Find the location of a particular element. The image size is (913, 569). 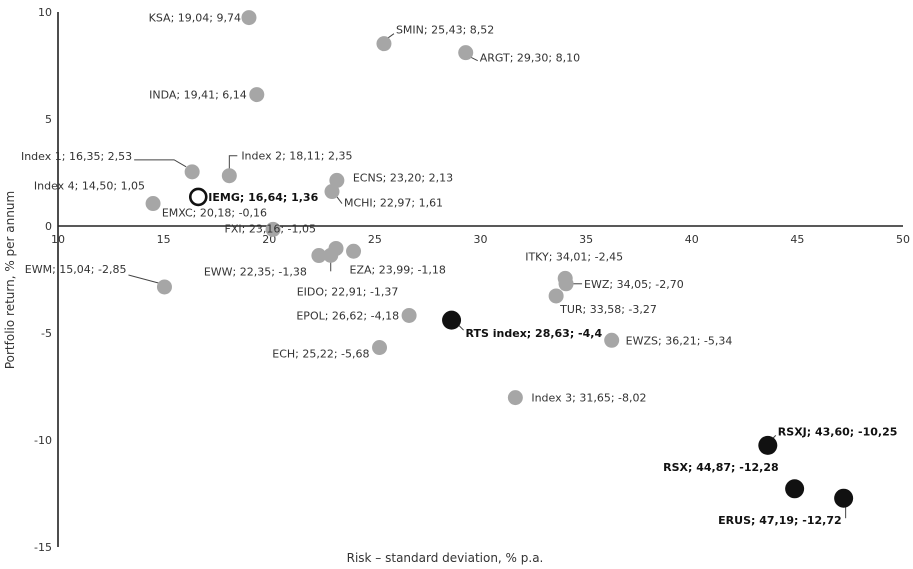

y-axis-label: Portfolio return, % per annum is located at coordinates (10, 280).